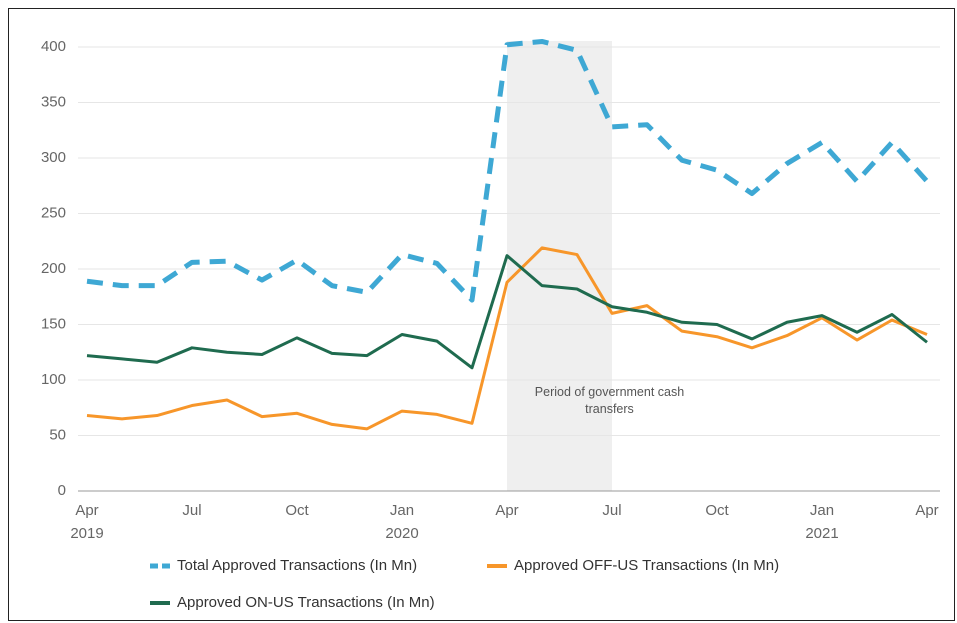 The width and height of the screenshot is (957, 623). What do you see at coordinates (53, 212) in the screenshot?
I see `y-tick-label: 250` at bounding box center [53, 212].